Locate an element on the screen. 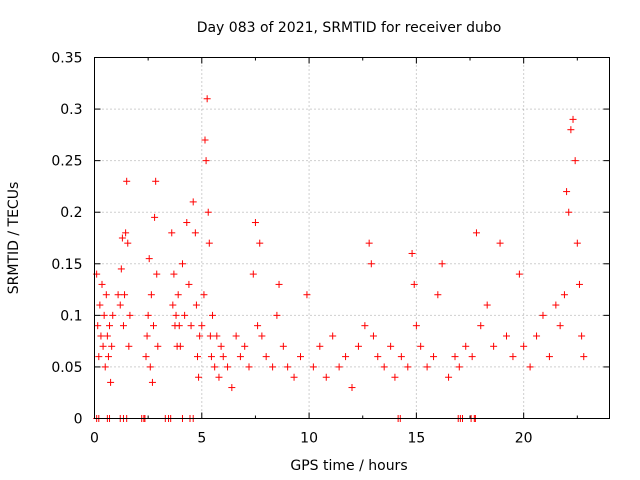 The height and width of the screenshot is (480, 640). x-tick-label: 0 is located at coordinates (94, 439).